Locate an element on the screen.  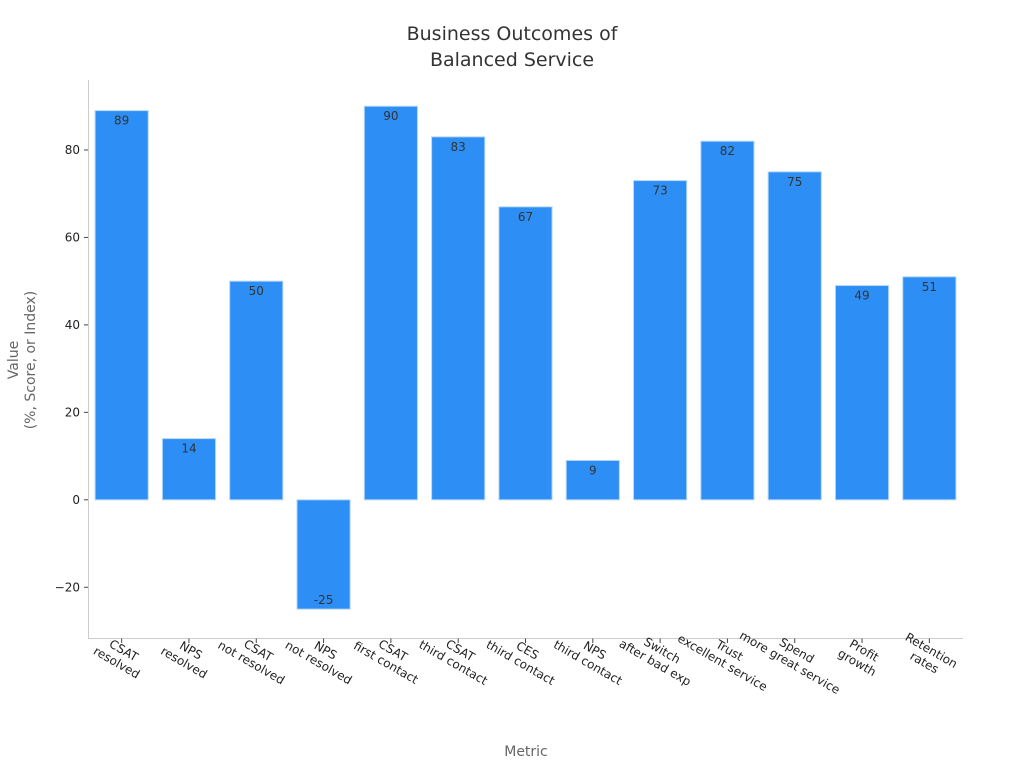
value-label-7: 67 is located at coordinates (525, 217).